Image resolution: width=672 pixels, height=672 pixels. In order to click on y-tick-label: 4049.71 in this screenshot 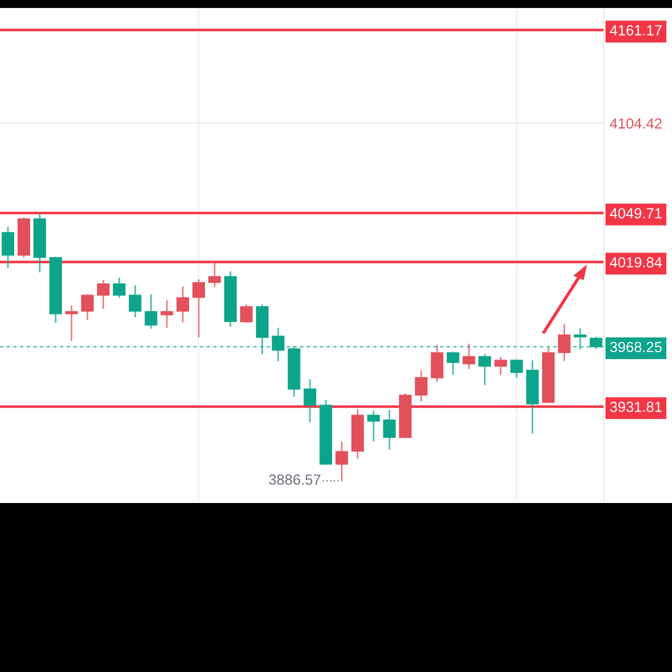, I will do `click(636, 213)`.